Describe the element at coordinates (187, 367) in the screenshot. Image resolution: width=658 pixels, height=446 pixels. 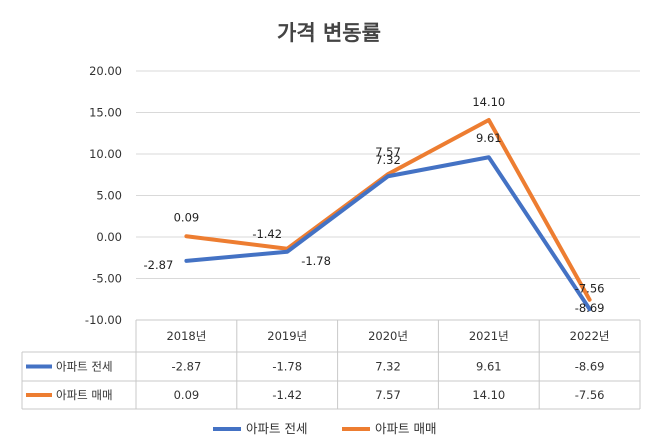
I see `table-cell-value: -2.87` at that location.